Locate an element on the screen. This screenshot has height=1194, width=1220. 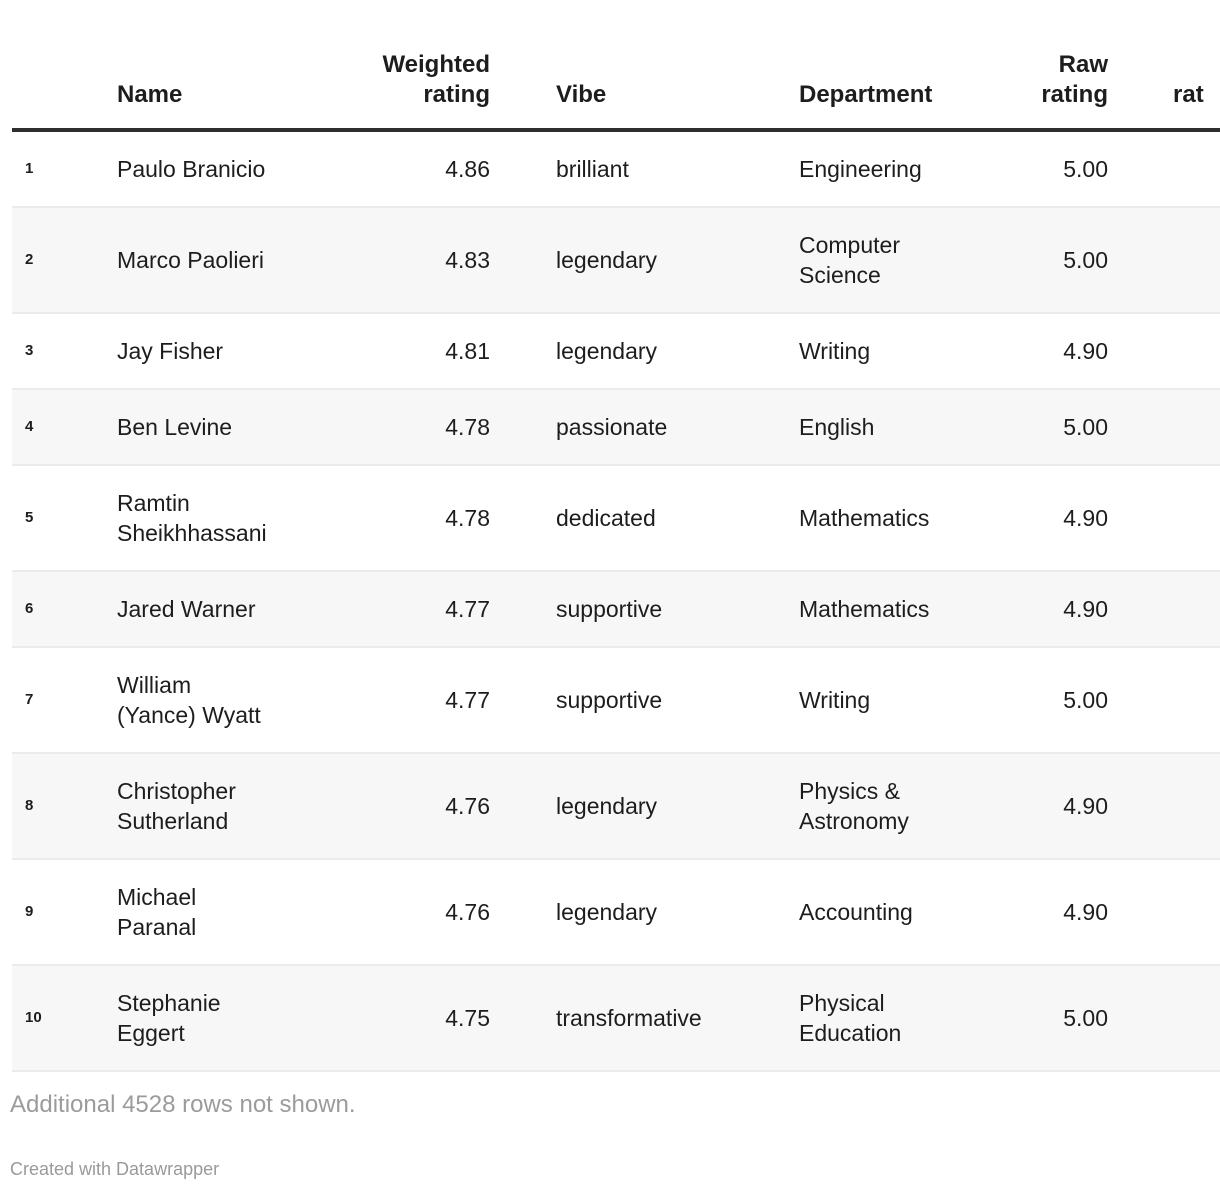
column-header-department: Department is located at coordinates (900, 66).